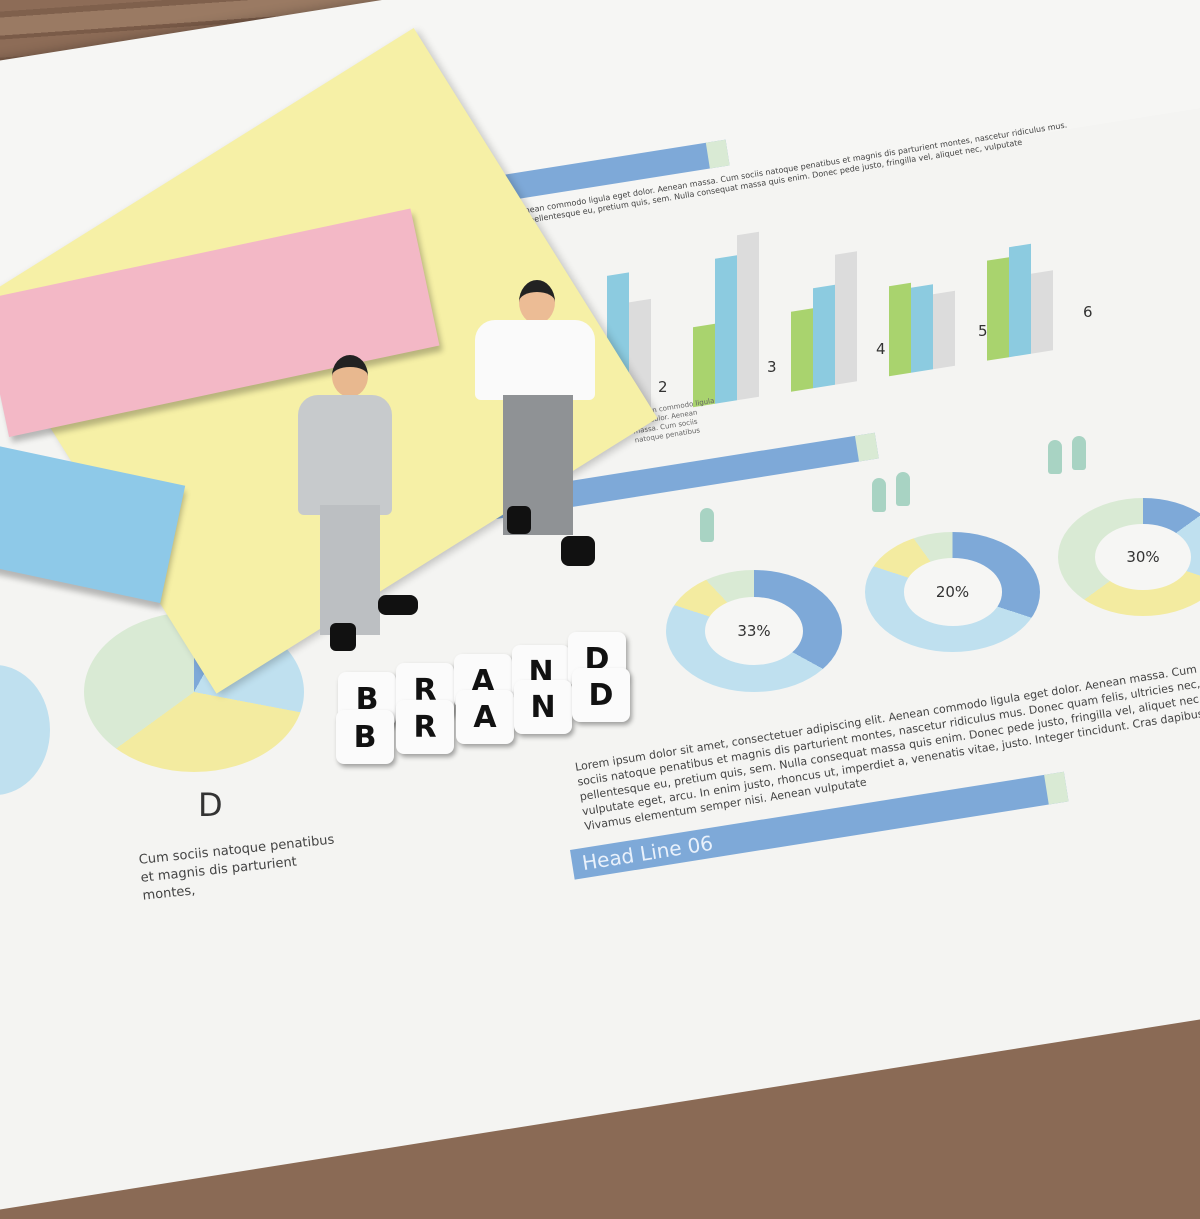 The image size is (1200, 1219). What do you see at coordinates (881, 349) in the screenshot?
I see `bar-label-4: 4` at bounding box center [881, 349].